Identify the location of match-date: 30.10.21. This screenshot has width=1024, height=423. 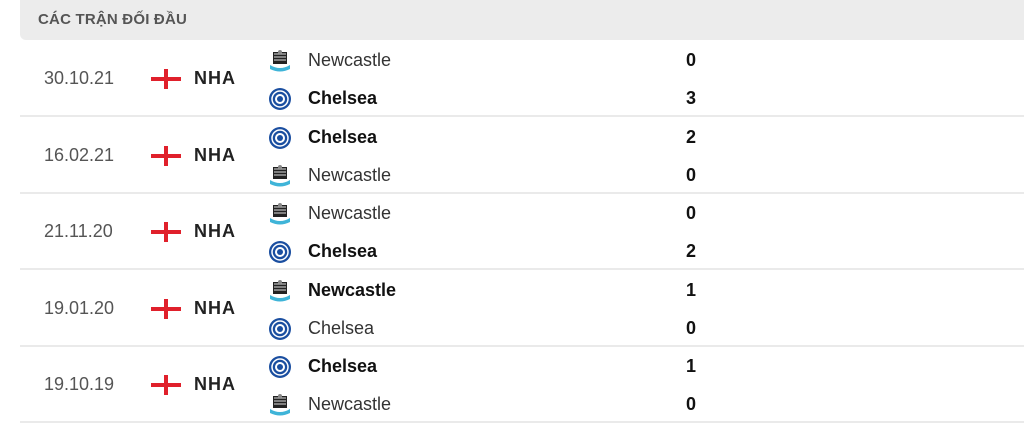
(79, 78).